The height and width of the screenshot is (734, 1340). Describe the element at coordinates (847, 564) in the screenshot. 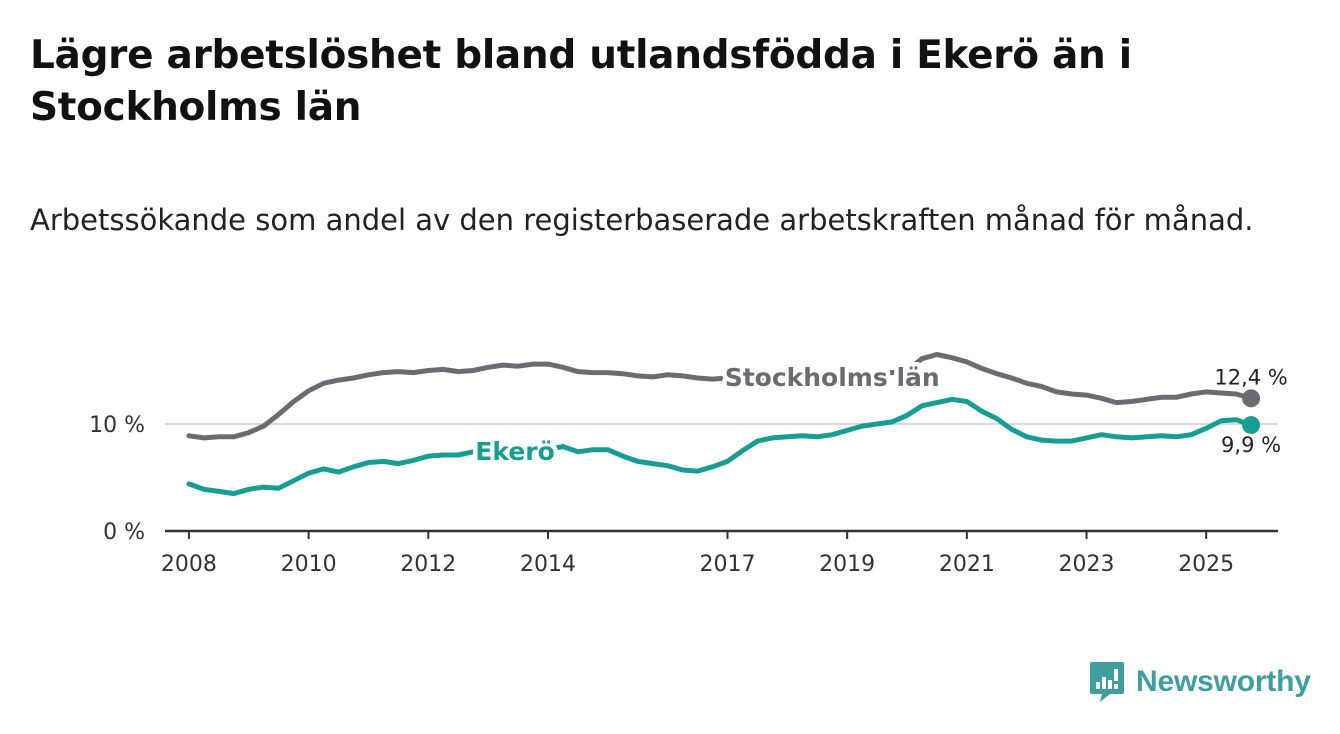

I see `x-tick-label: 2019` at that location.